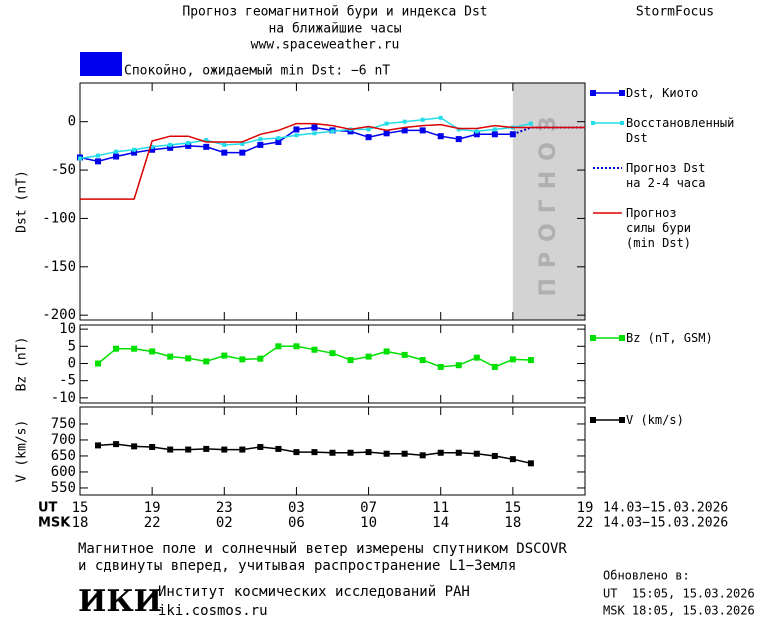 The image size is (760, 620). I want to click on institute: Институт космических исследований РАН, so click(314, 592).